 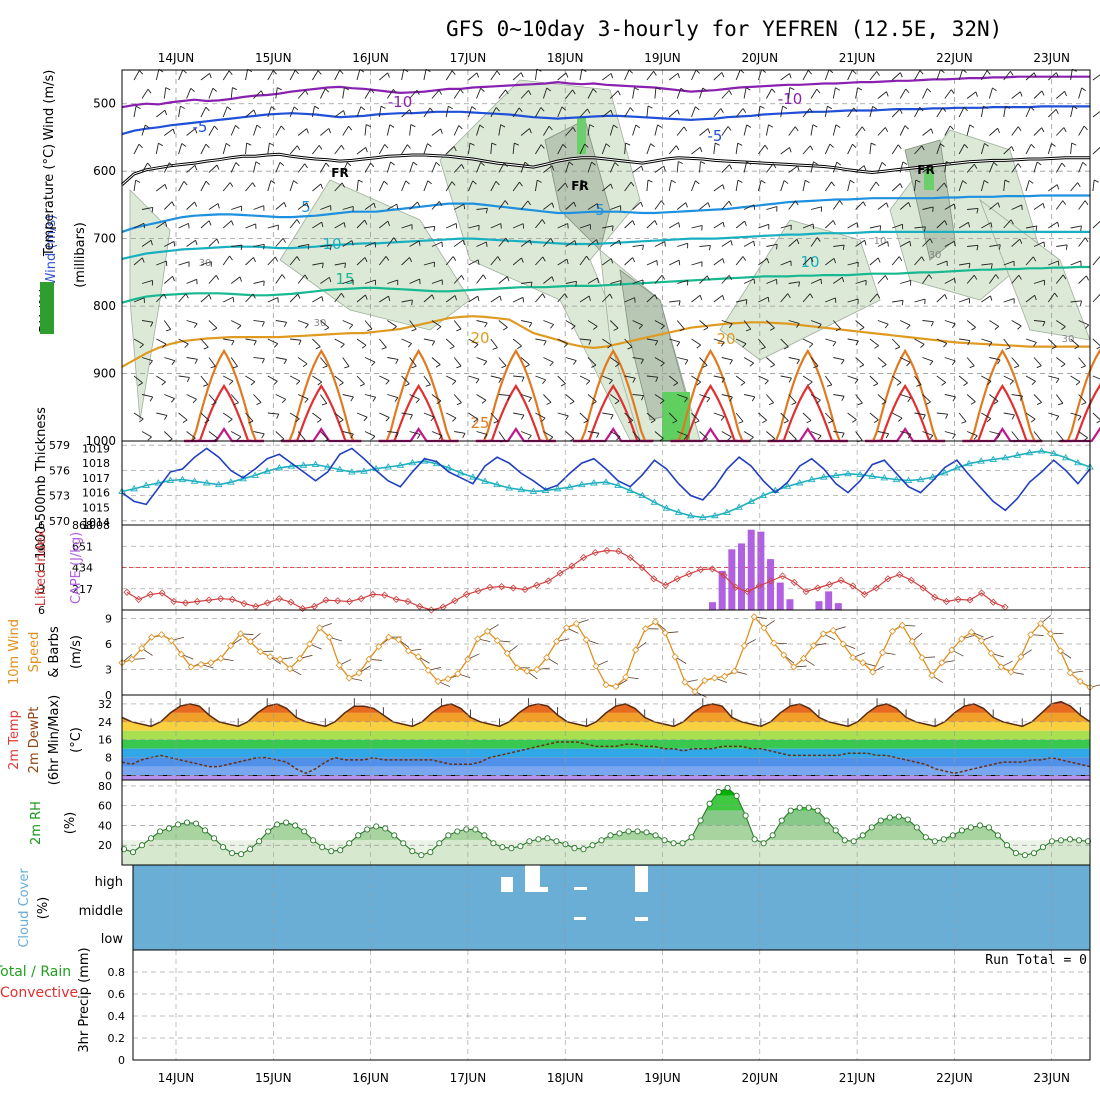 What do you see at coordinates (105, 722) in the screenshot?
I see `temp-tick: 24` at bounding box center [105, 722].